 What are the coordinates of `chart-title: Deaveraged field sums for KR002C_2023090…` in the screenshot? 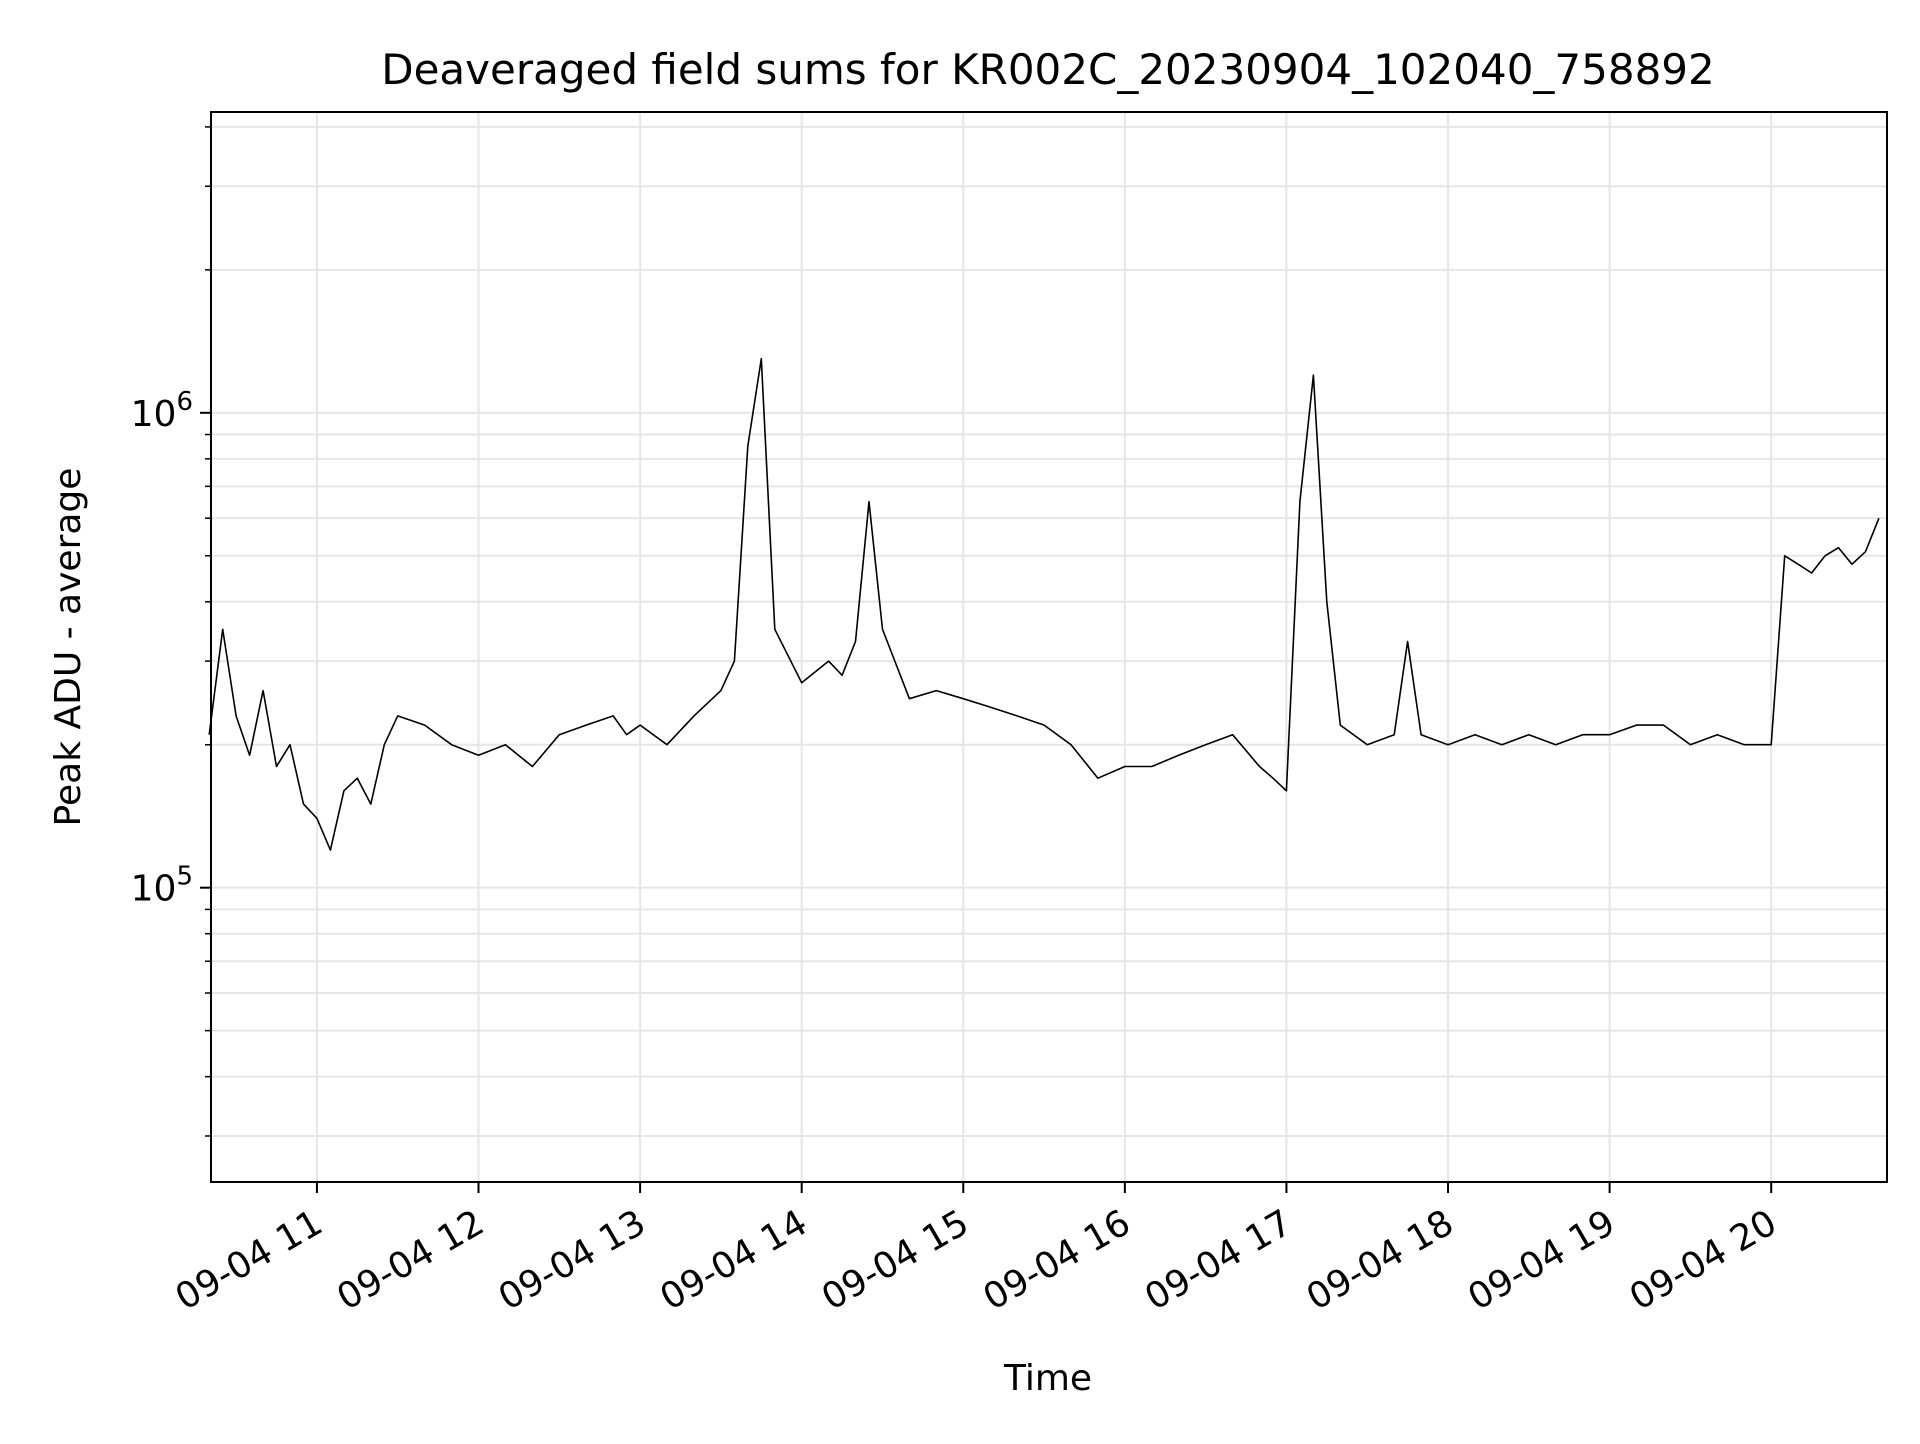 It's located at (1048, 69).